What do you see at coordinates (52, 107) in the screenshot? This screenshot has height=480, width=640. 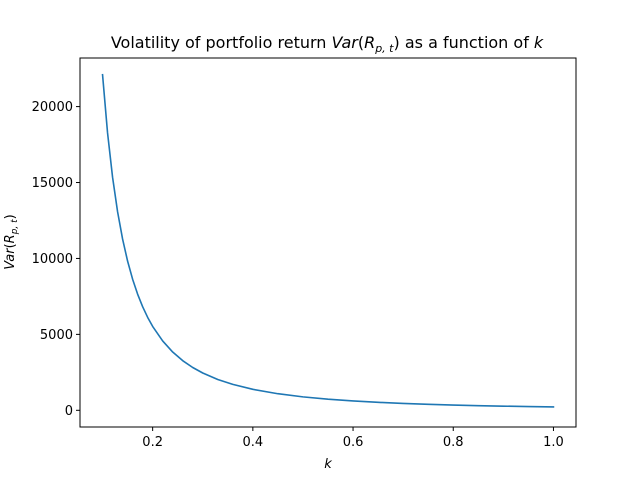 I see `y-tick-label: 20000` at bounding box center [52, 107].